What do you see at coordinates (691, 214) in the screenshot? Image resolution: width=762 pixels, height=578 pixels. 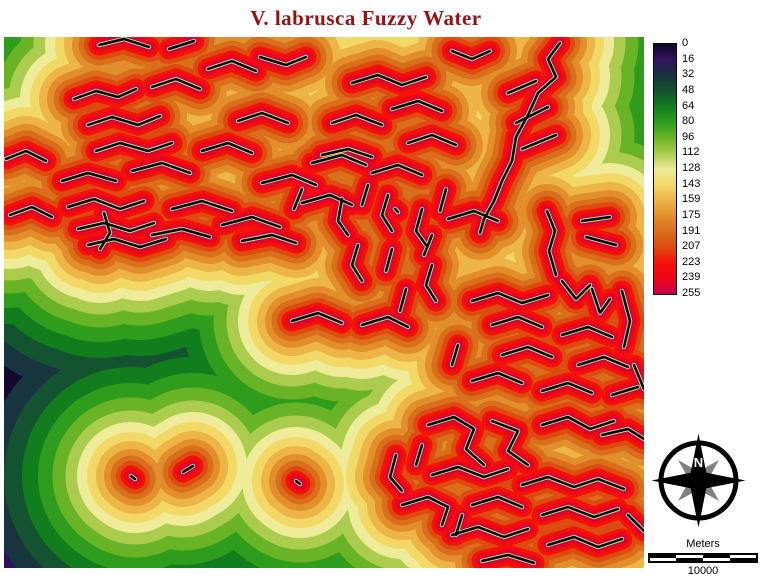 I see `legend-tick-label: 175` at bounding box center [691, 214].